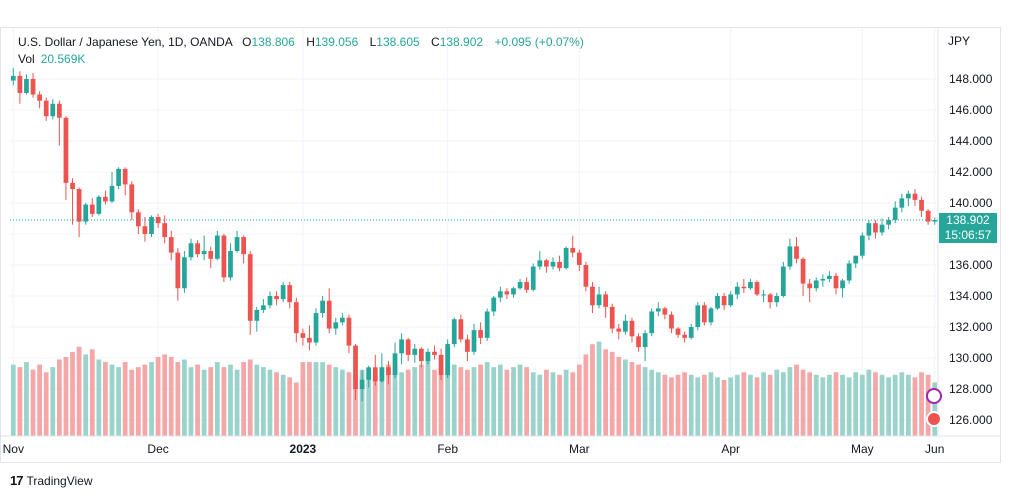 This screenshot has width=1012, height=498. I want to click on symbol-title: U.S. Dollar / Japanese Yen, 1D, OANDA, so click(125, 42).